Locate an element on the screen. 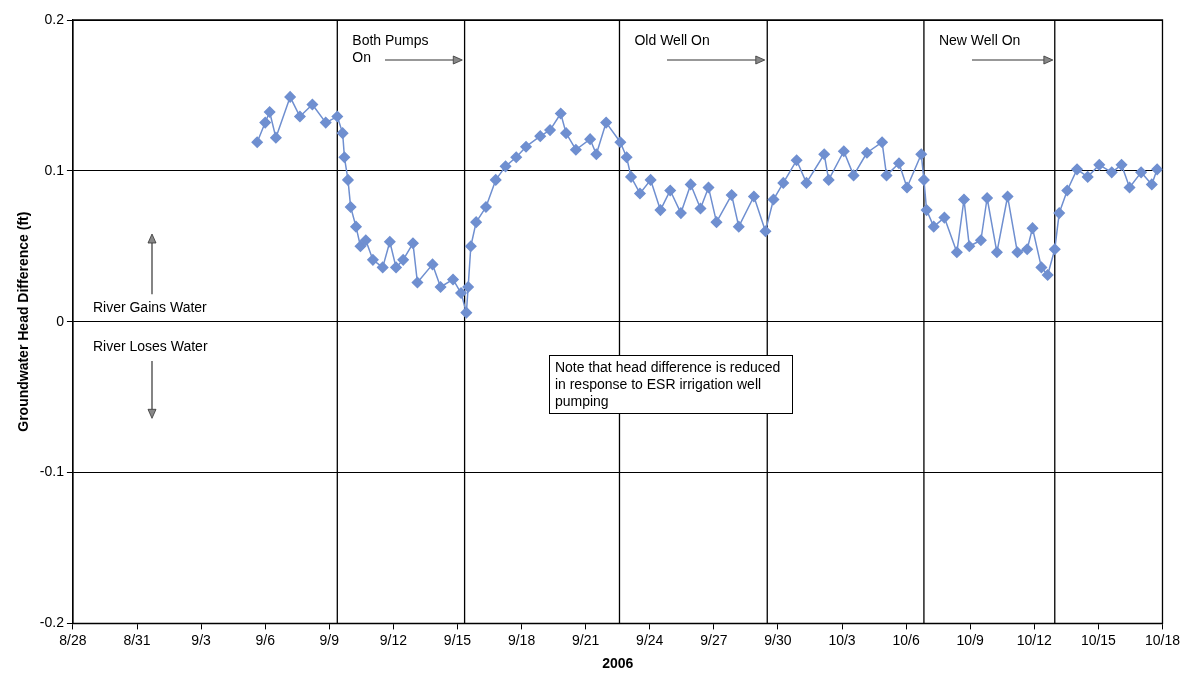 The width and height of the screenshot is (1191, 687). x-tick-label: 9/15 is located at coordinates (457, 639).